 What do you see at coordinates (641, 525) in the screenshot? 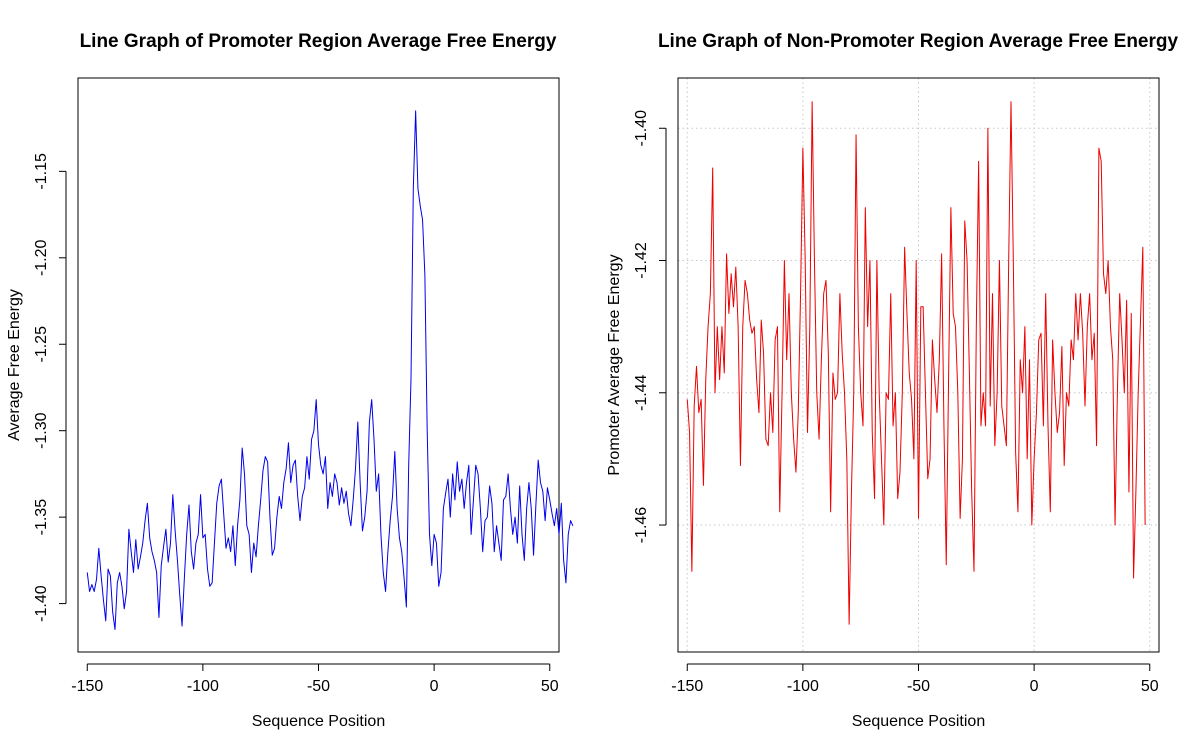
I see `y-tick-label: -1.46` at bounding box center [641, 525].